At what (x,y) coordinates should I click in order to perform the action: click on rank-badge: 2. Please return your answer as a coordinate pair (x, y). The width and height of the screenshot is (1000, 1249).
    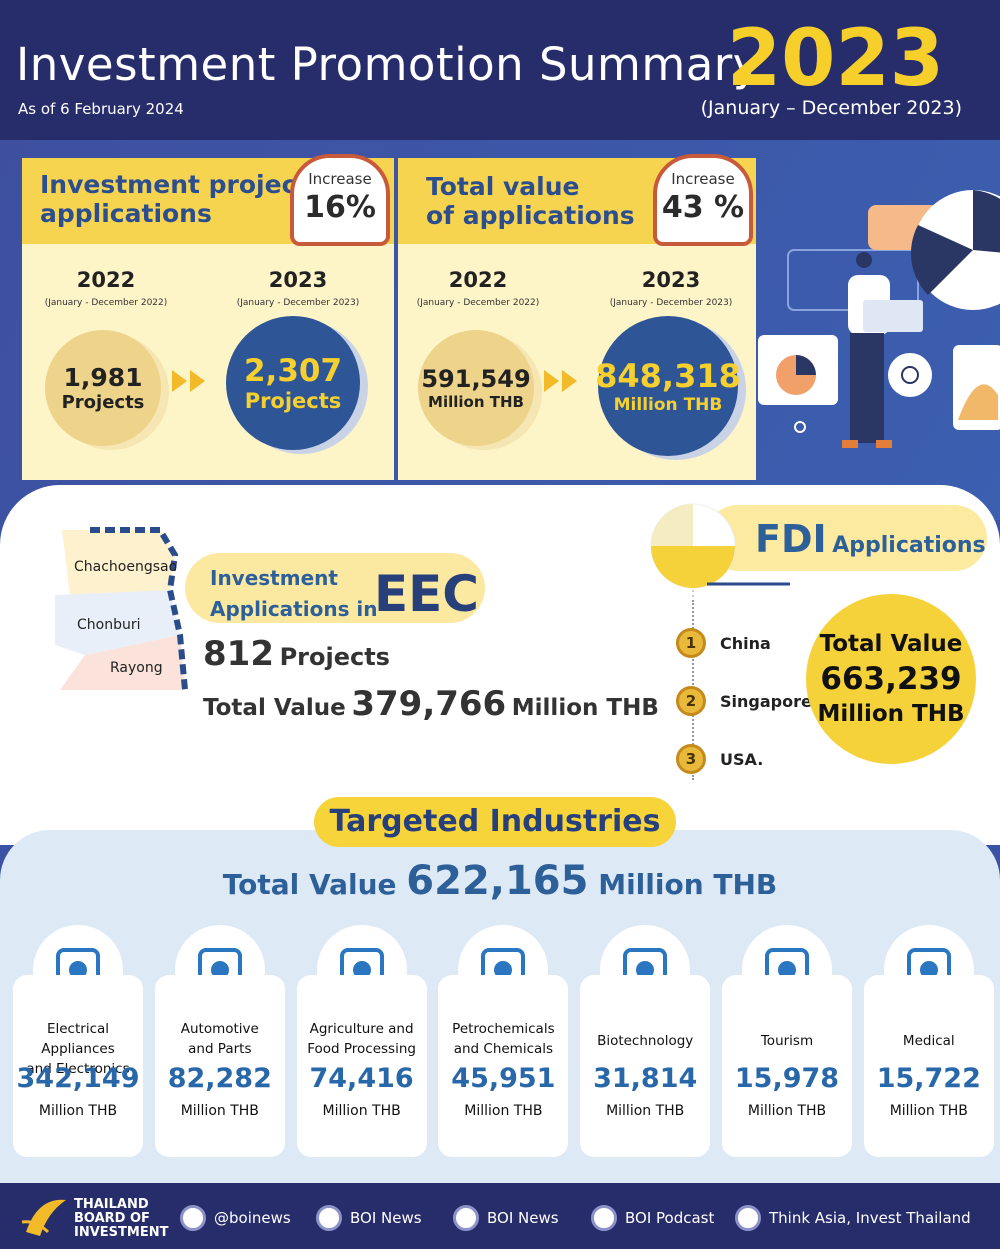
    Looking at the image, I should click on (691, 701).